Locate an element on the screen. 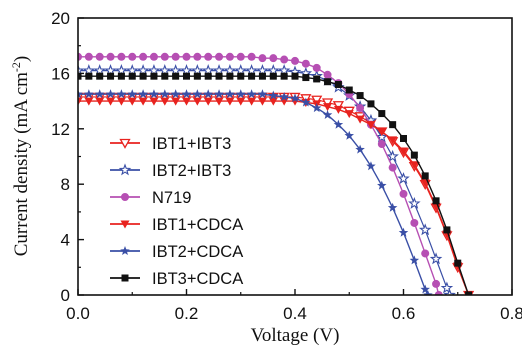 The image size is (522, 350). legend-label: IBT1+IBT3 is located at coordinates (191, 144).